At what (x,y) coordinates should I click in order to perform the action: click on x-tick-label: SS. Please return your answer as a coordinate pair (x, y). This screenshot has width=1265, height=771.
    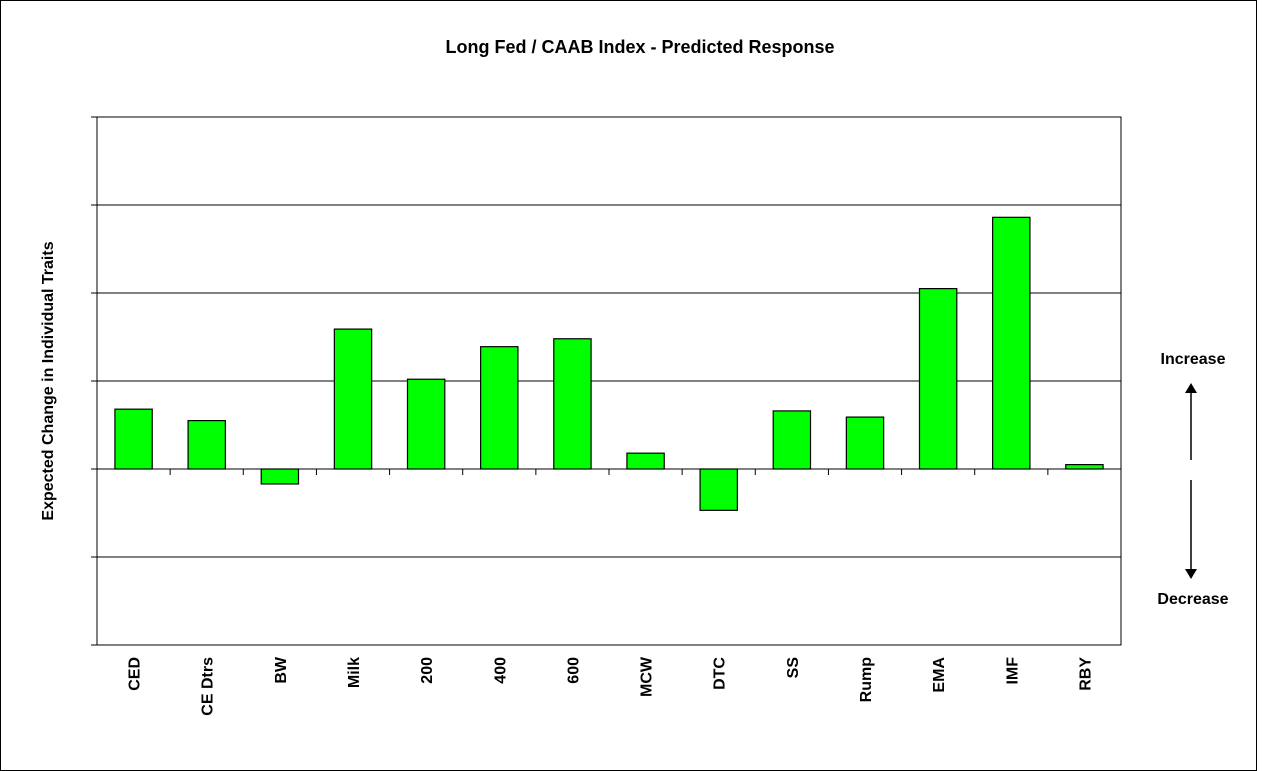
    Looking at the image, I should click on (793, 668).